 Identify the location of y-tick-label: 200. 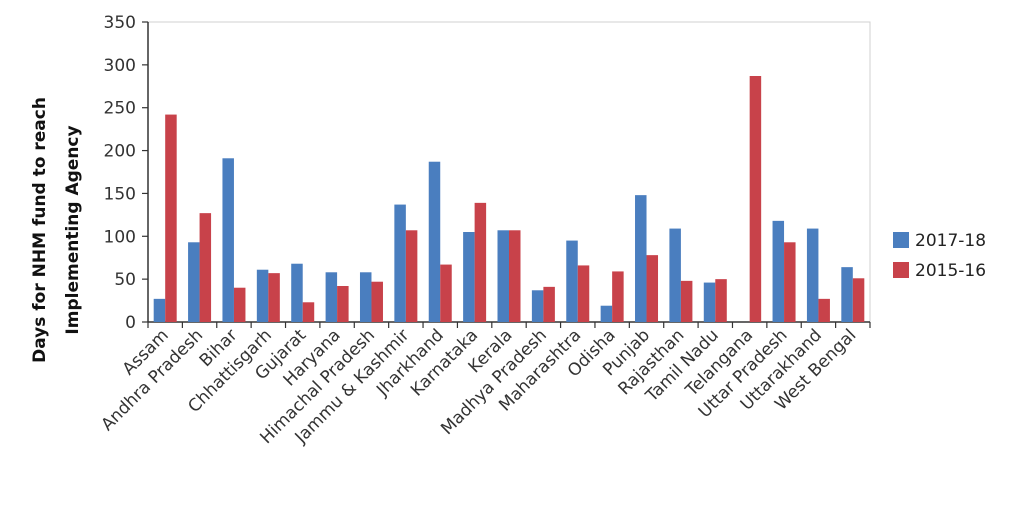
(120, 152).